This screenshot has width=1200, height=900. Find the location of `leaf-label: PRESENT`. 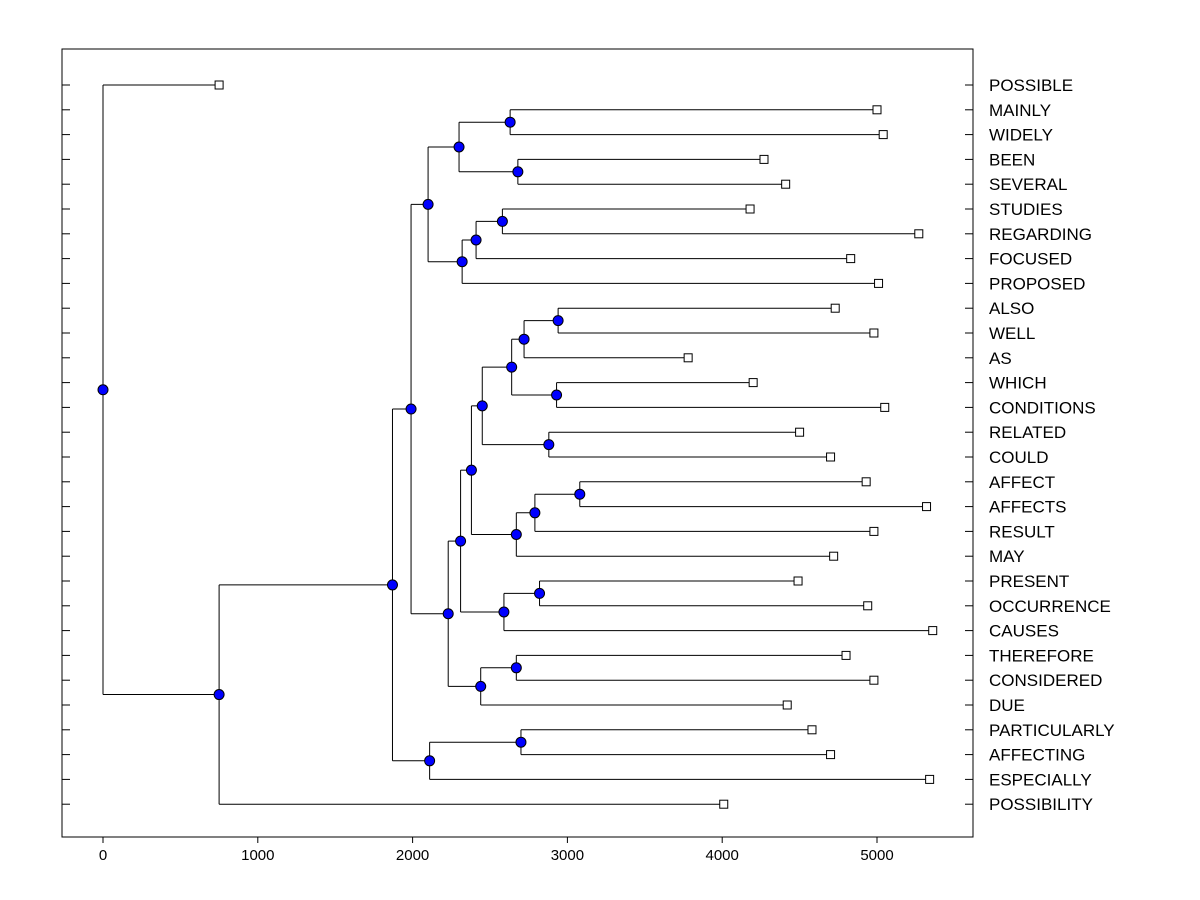

leaf-label: PRESENT is located at coordinates (1029, 581).